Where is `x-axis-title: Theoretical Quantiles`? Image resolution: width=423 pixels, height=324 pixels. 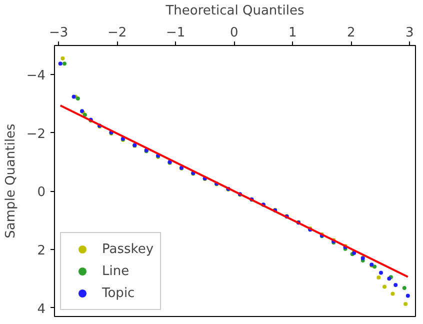
x-axis-title: Theoretical Quantiles is located at coordinates (234, 11).